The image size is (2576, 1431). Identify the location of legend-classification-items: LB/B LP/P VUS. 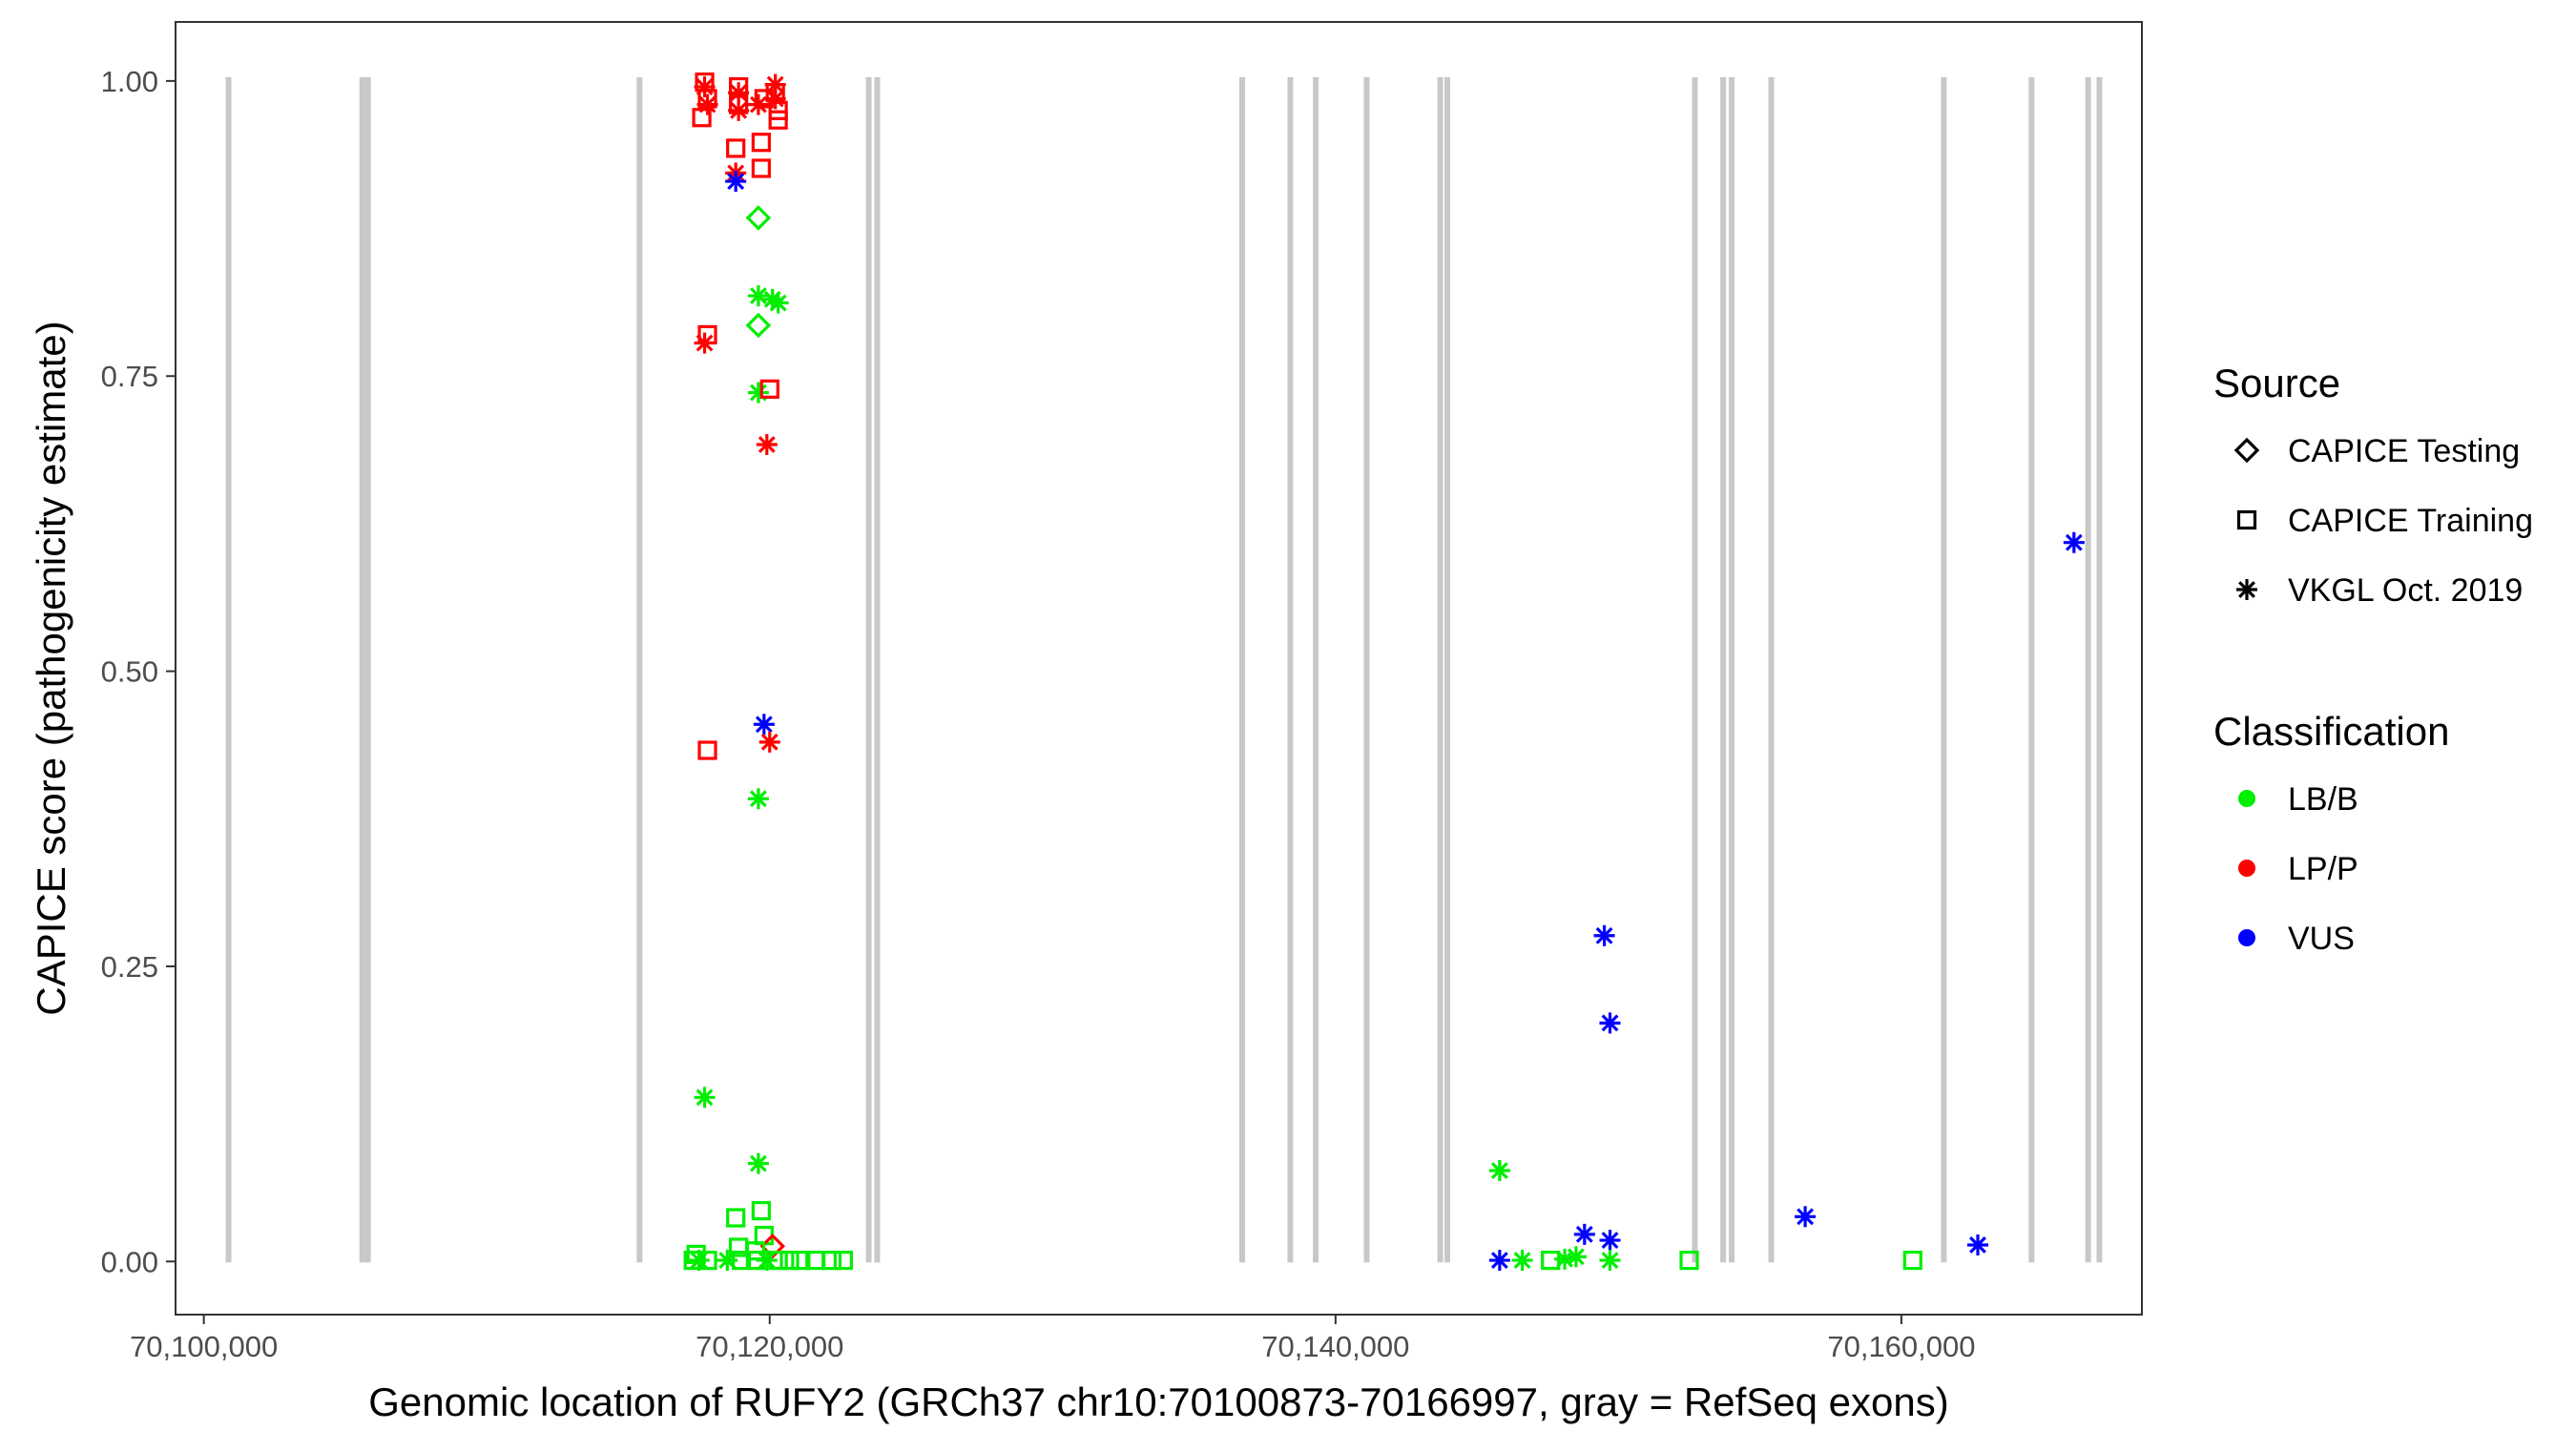
(2298, 869).